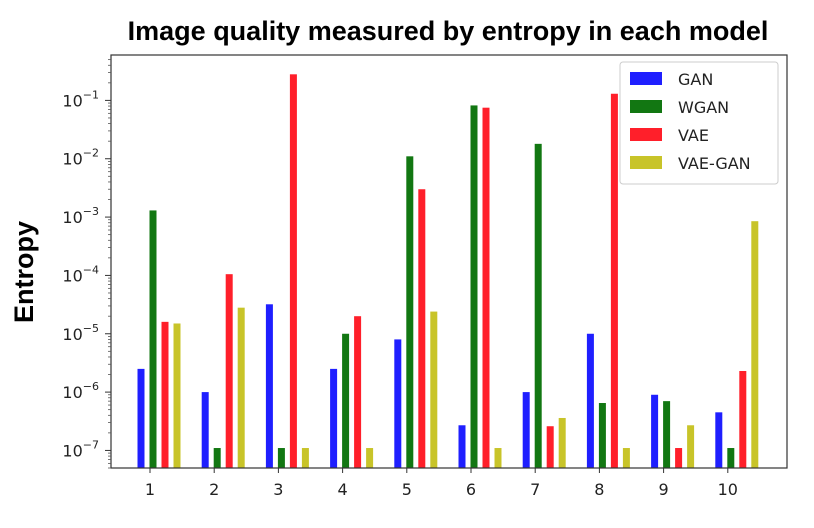 Image resolution: width=814 pixels, height=528 pixels. I want to click on x-tick-label: 2, so click(214, 489).